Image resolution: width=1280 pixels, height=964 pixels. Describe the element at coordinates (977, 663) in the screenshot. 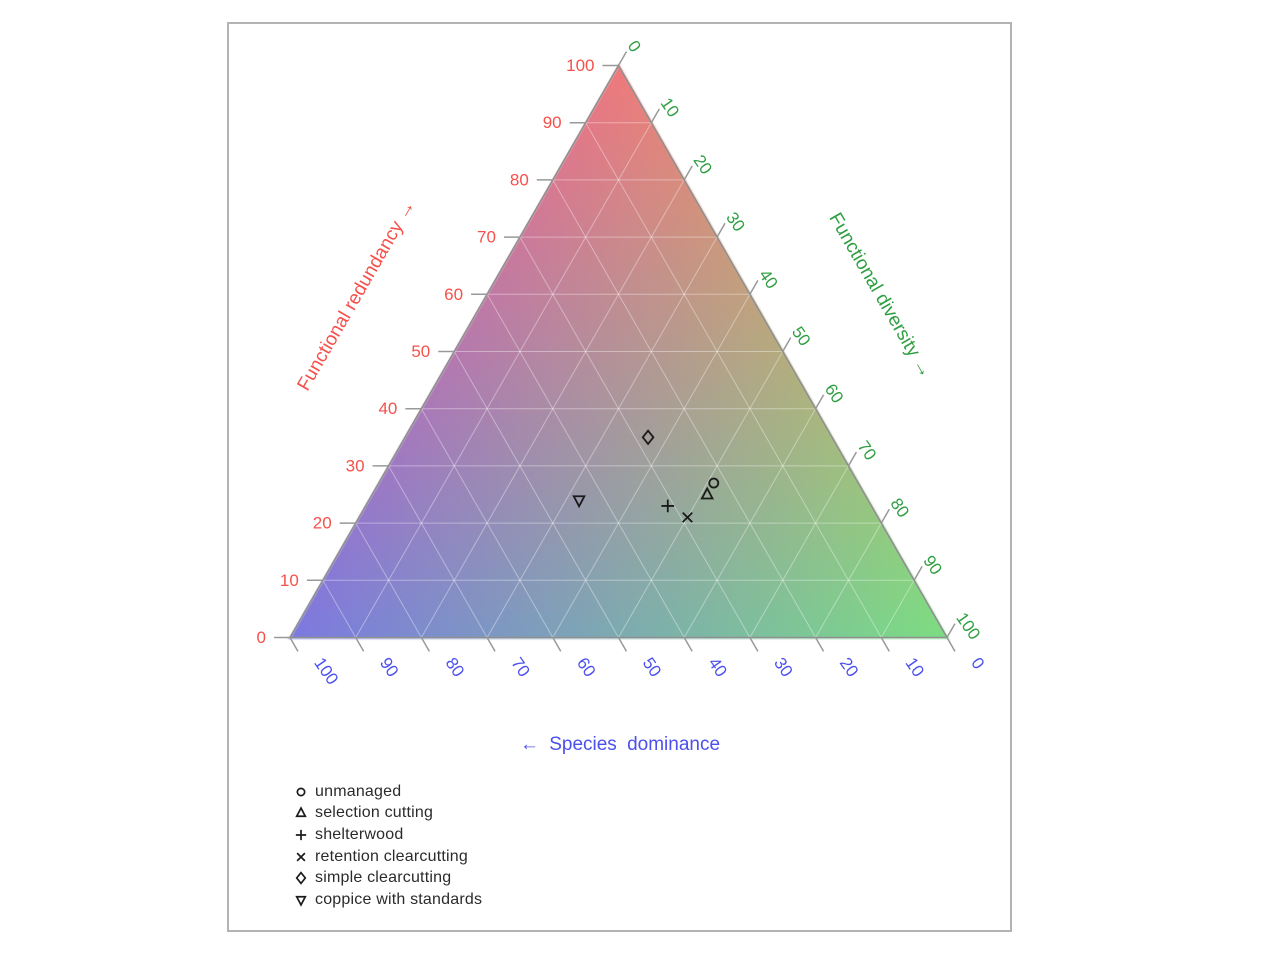

I see `bottom-axis-tick-label: 0` at that location.